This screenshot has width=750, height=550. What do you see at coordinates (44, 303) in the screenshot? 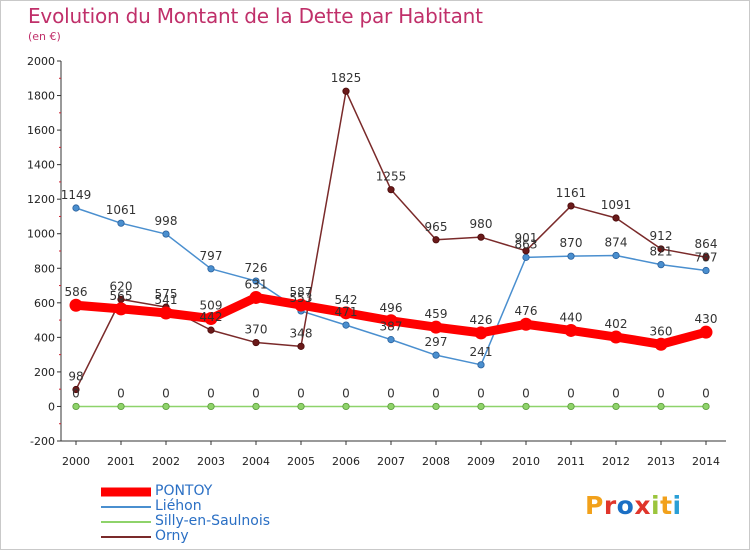
I see `y-tick-label: 600` at bounding box center [44, 303].